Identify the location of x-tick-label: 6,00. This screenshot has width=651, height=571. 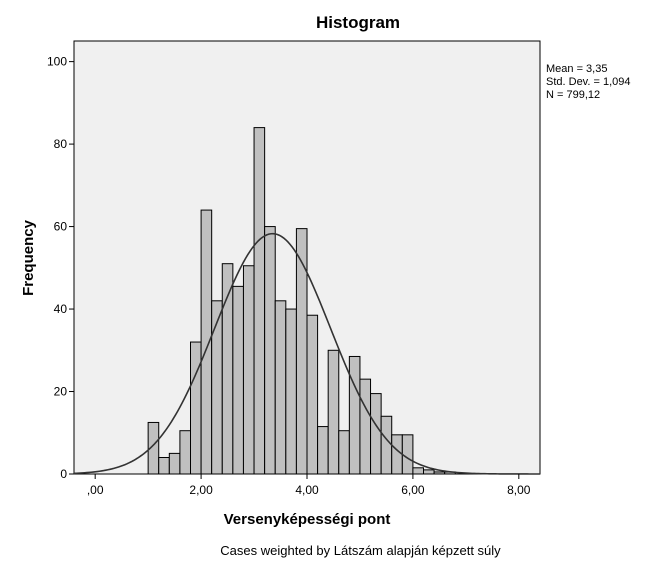
(413, 490).